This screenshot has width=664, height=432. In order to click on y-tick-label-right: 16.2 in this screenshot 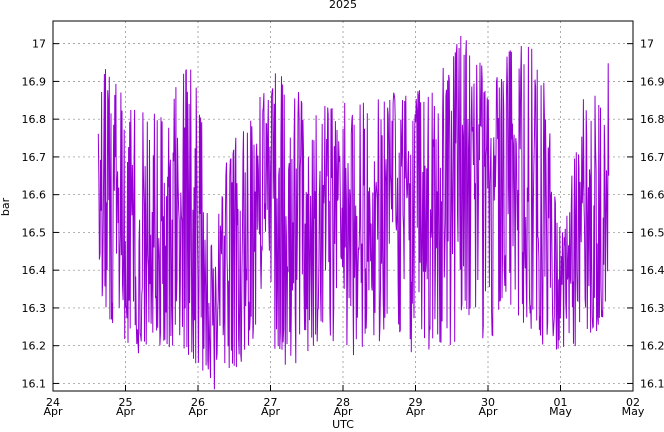, I will do `click(652, 346)`.